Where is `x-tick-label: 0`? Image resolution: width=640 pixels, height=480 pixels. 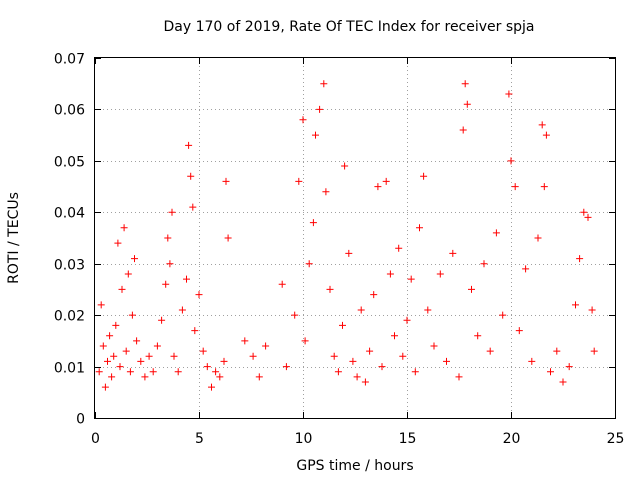
x-tick-label: 0 is located at coordinates (95, 439).